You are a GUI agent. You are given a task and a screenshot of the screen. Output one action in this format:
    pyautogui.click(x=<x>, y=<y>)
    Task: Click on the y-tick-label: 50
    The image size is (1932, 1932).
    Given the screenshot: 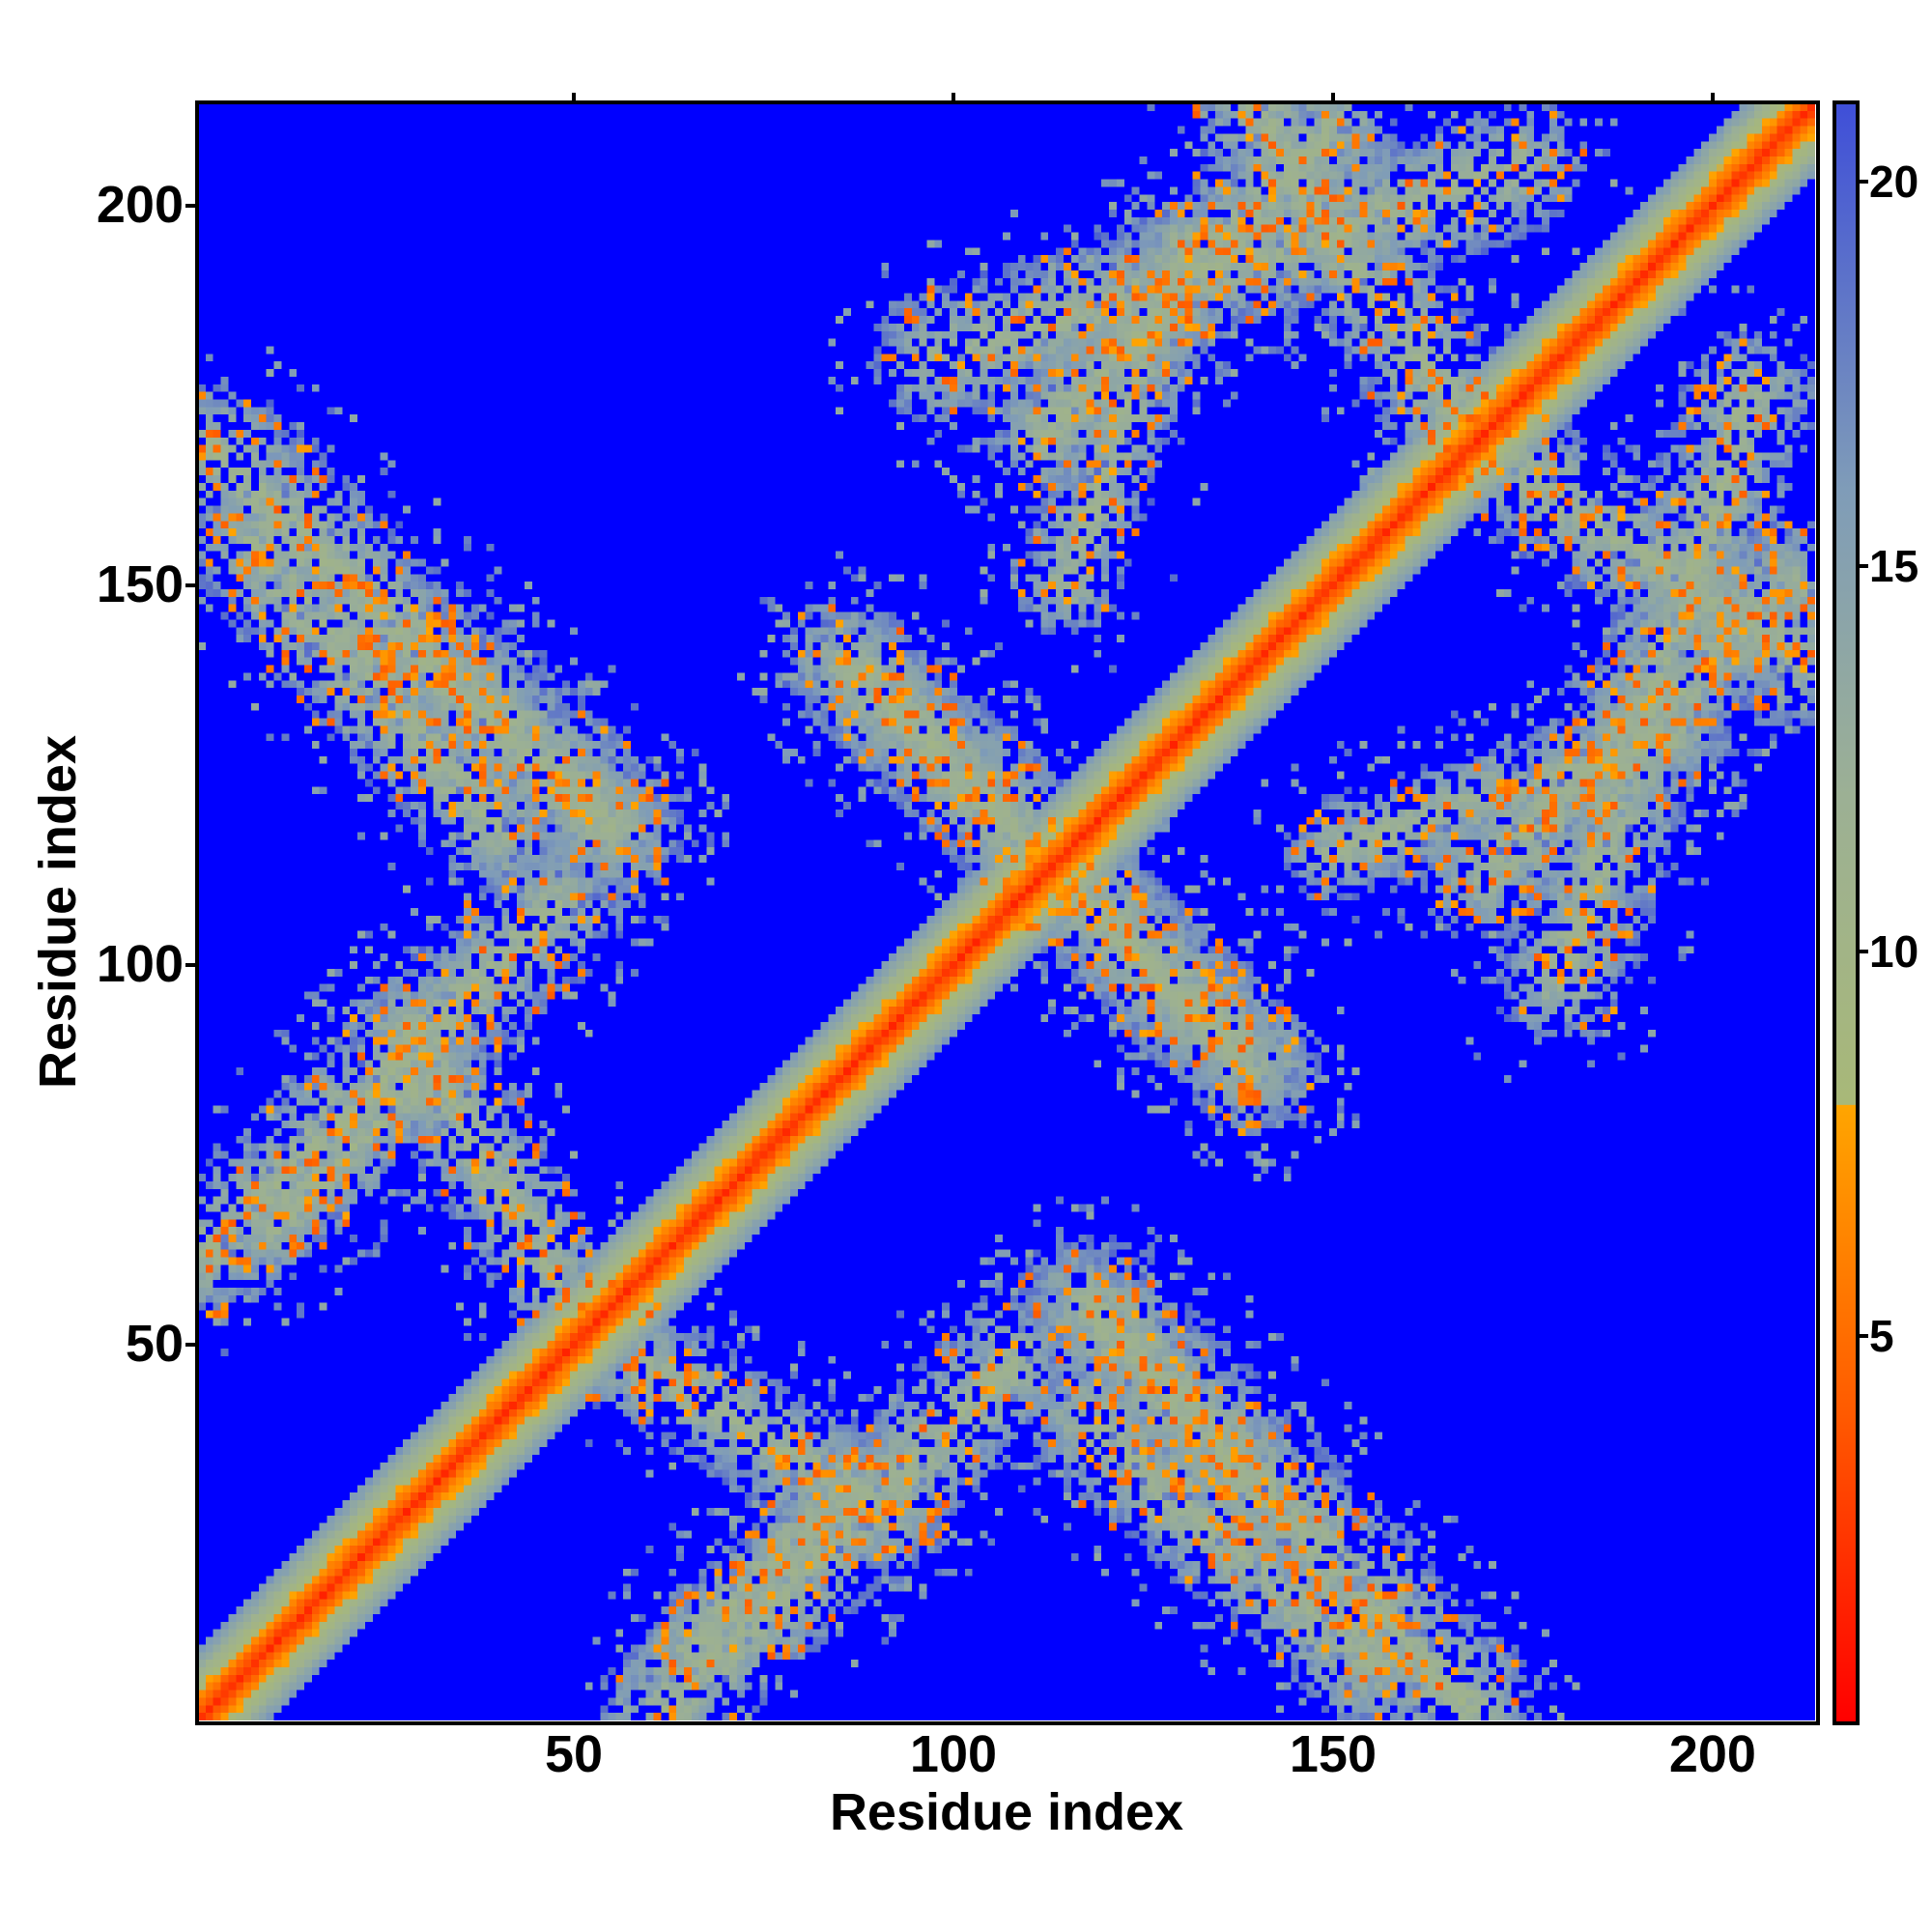 What is the action you would take?
    pyautogui.click(x=154, y=1343)
    